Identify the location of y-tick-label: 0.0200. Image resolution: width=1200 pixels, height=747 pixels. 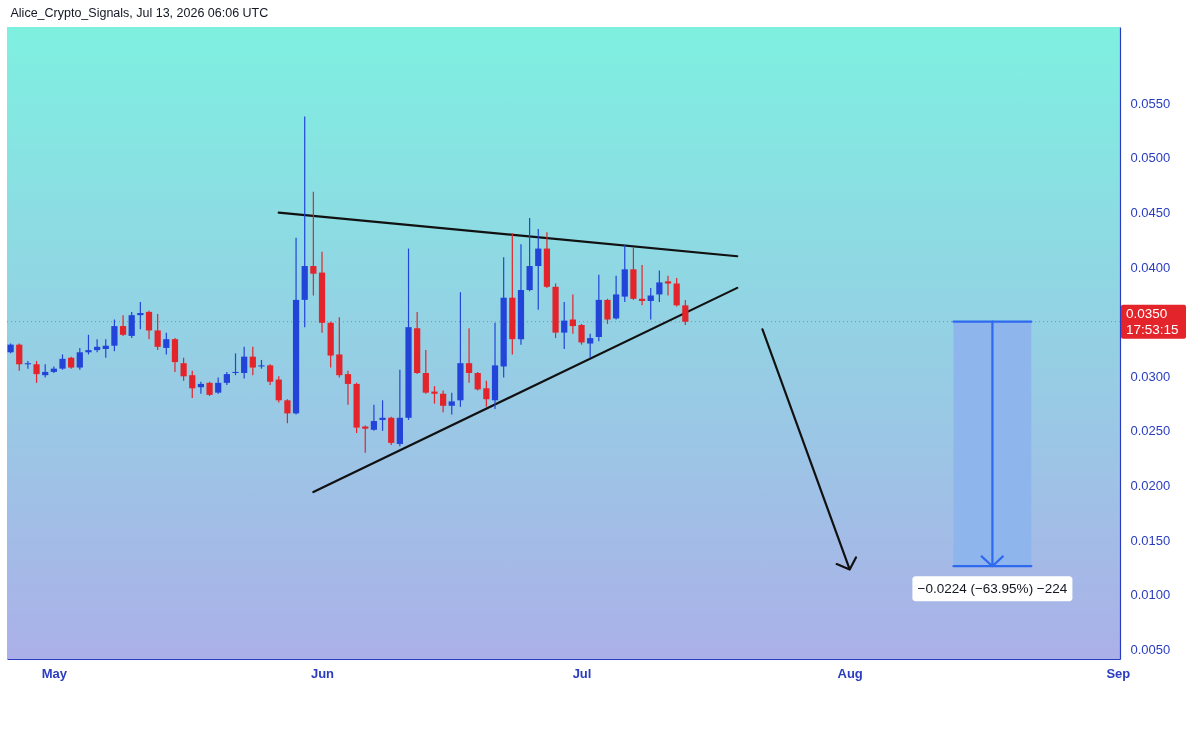
(1150, 485).